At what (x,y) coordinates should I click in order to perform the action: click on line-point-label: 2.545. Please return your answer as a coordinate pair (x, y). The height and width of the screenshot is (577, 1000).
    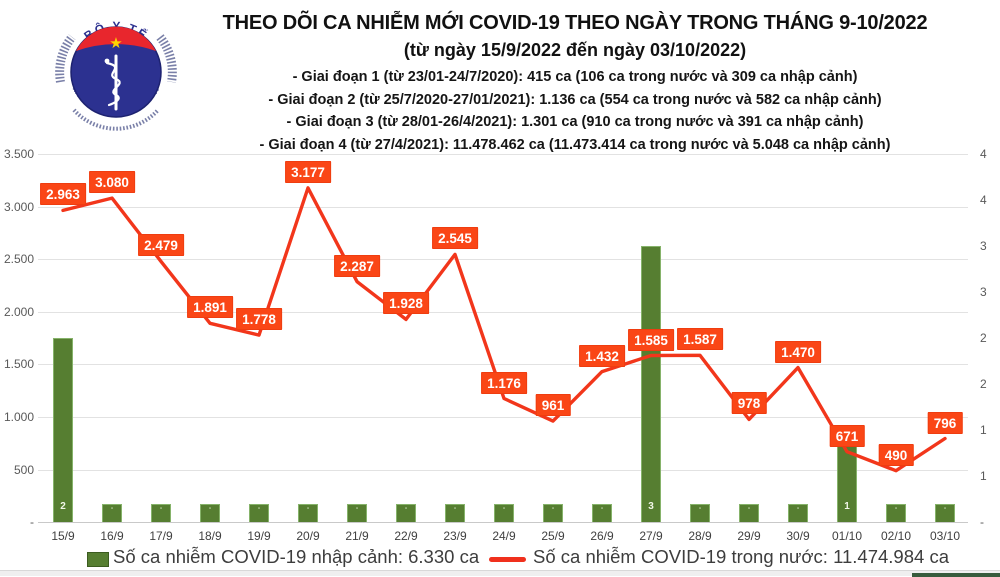
    Looking at the image, I should click on (455, 238).